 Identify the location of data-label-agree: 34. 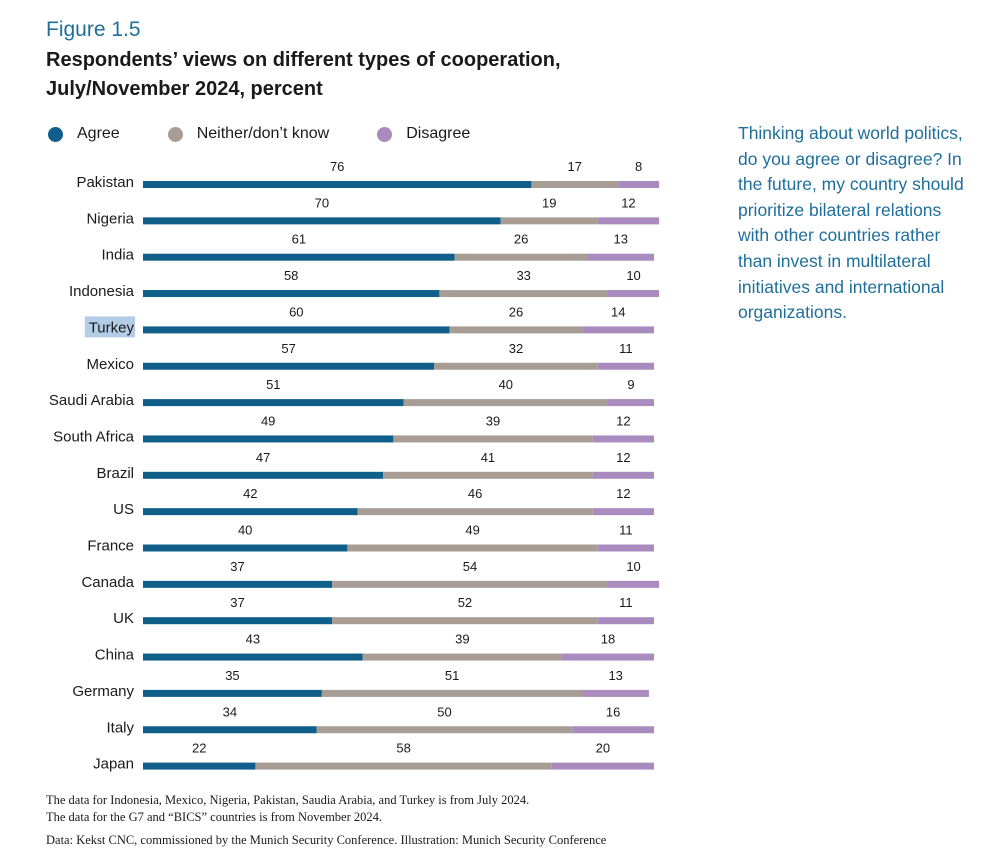
(230, 711).